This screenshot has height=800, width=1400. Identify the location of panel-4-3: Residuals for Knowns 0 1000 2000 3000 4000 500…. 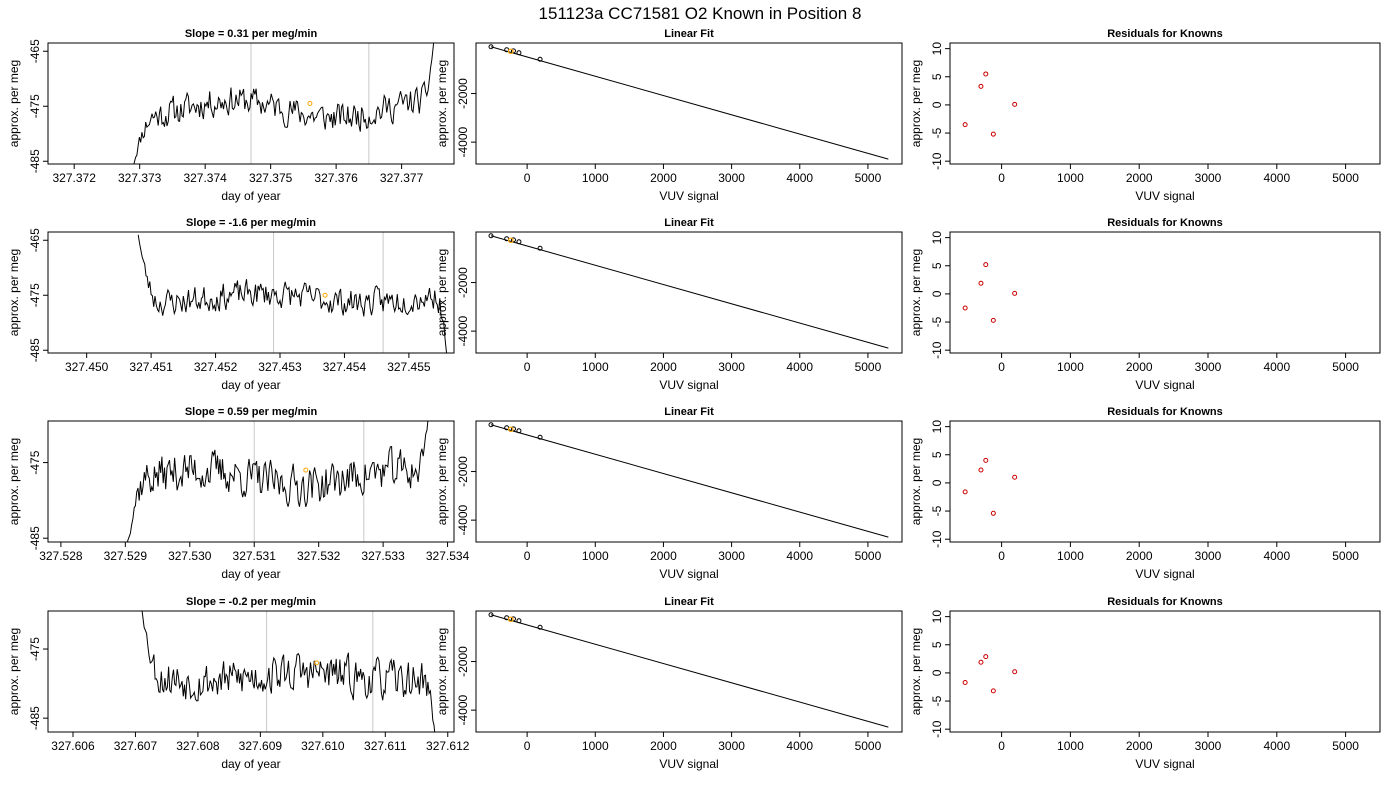
(1145, 683).